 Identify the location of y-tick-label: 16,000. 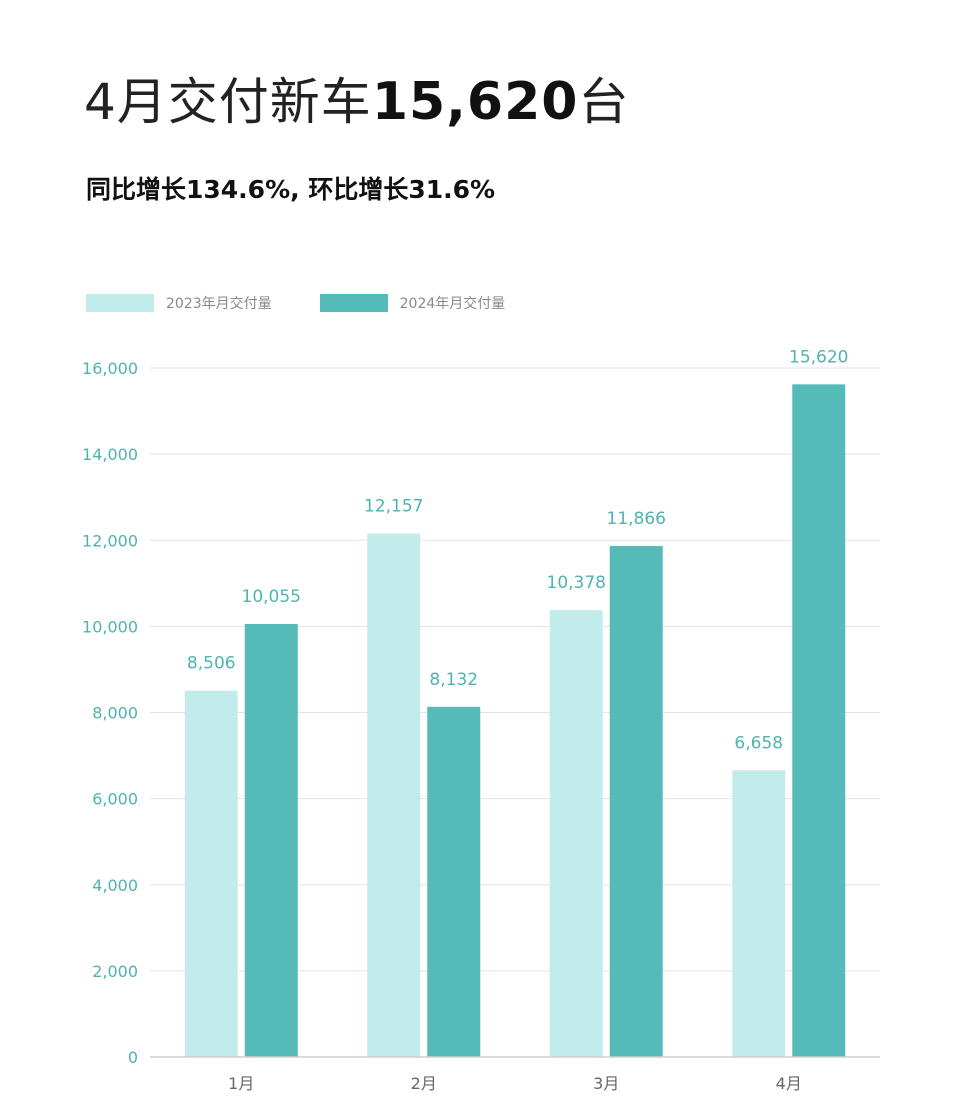
(110, 368).